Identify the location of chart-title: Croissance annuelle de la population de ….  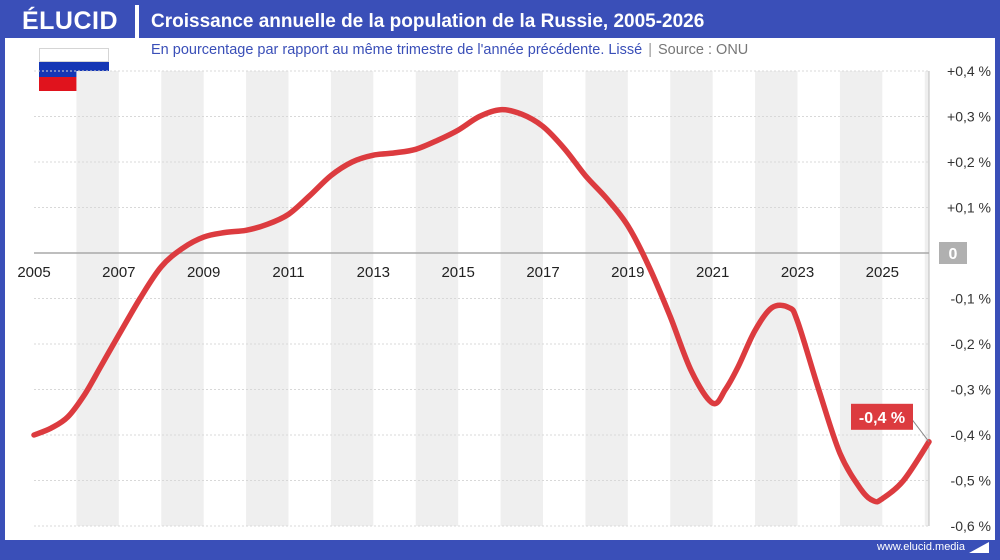
(428, 21).